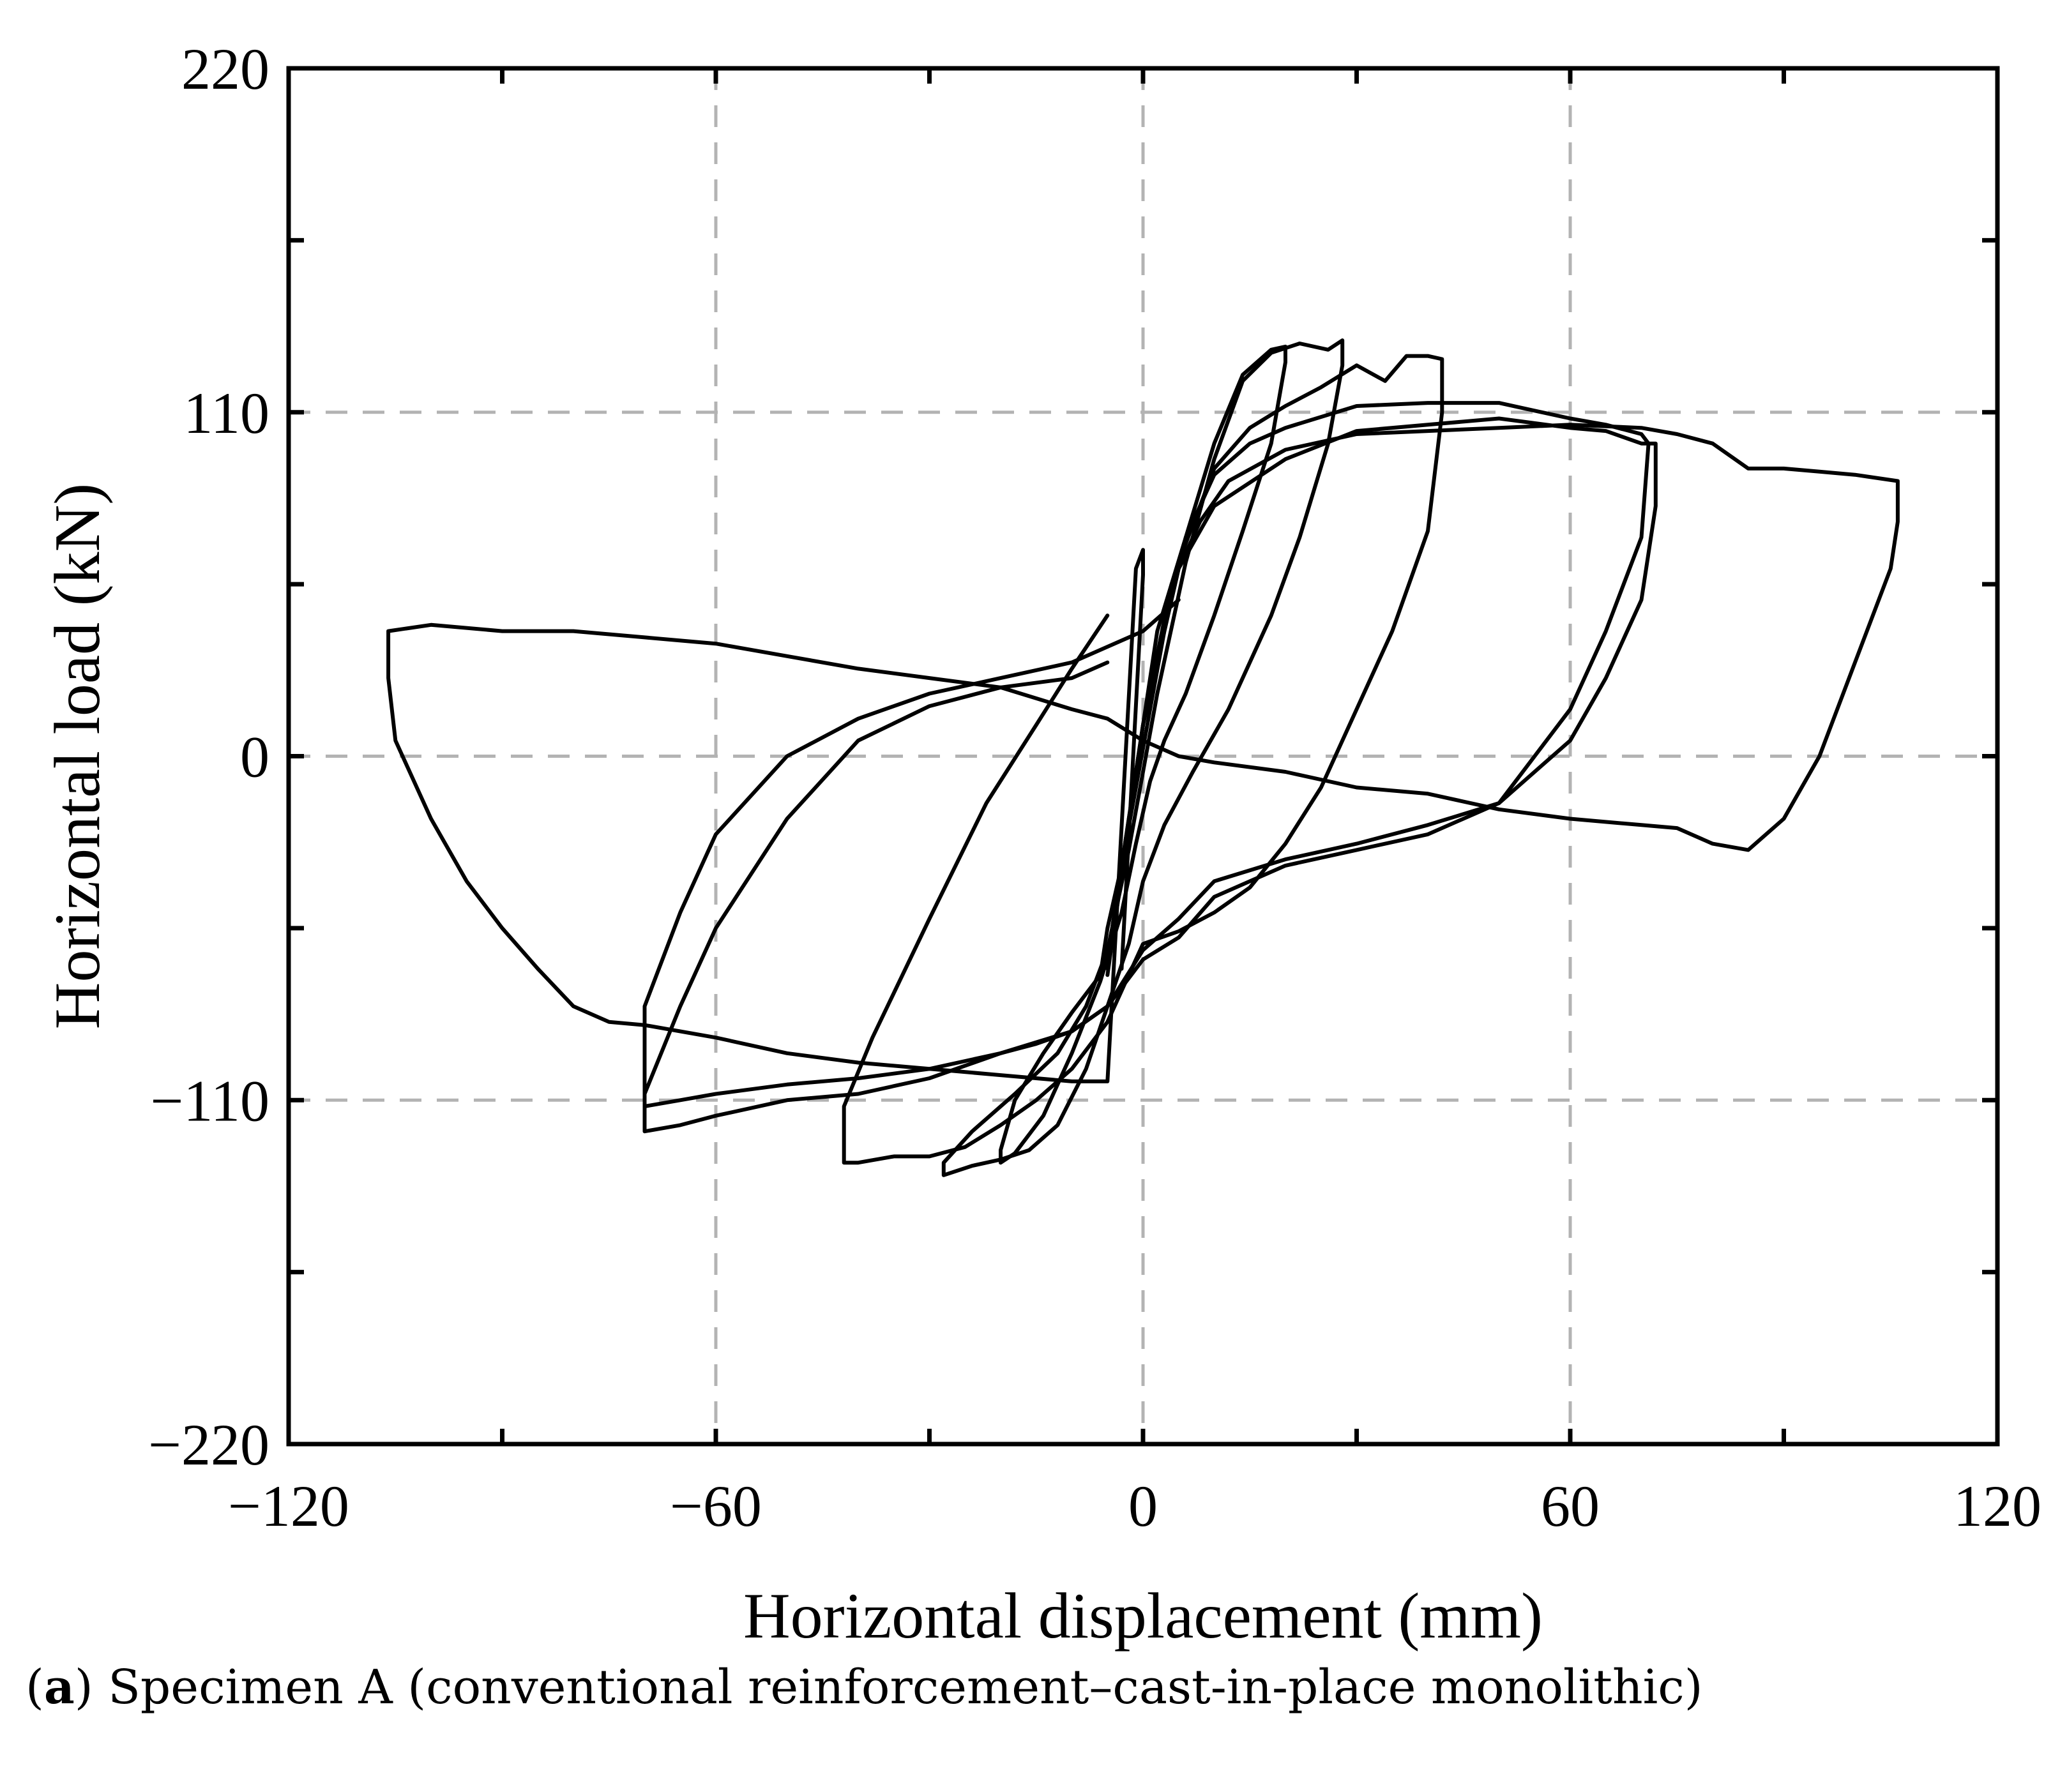  What do you see at coordinates (210, 1100) in the screenshot?
I see `y-tick-label: −110` at bounding box center [210, 1100].